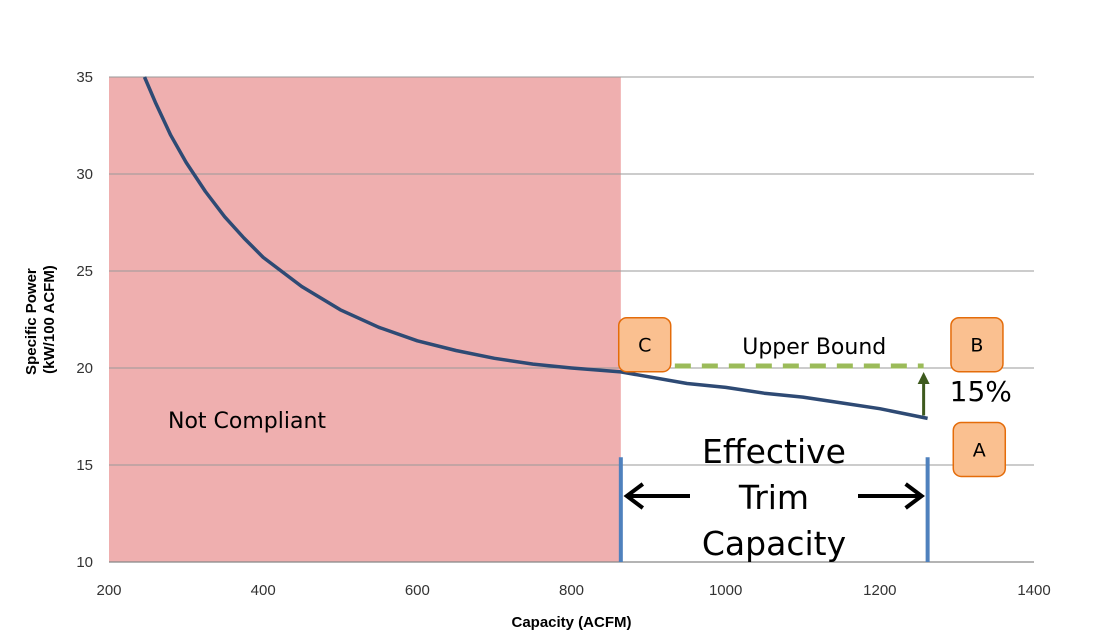  I want to click on badge-label: A, so click(979, 450).